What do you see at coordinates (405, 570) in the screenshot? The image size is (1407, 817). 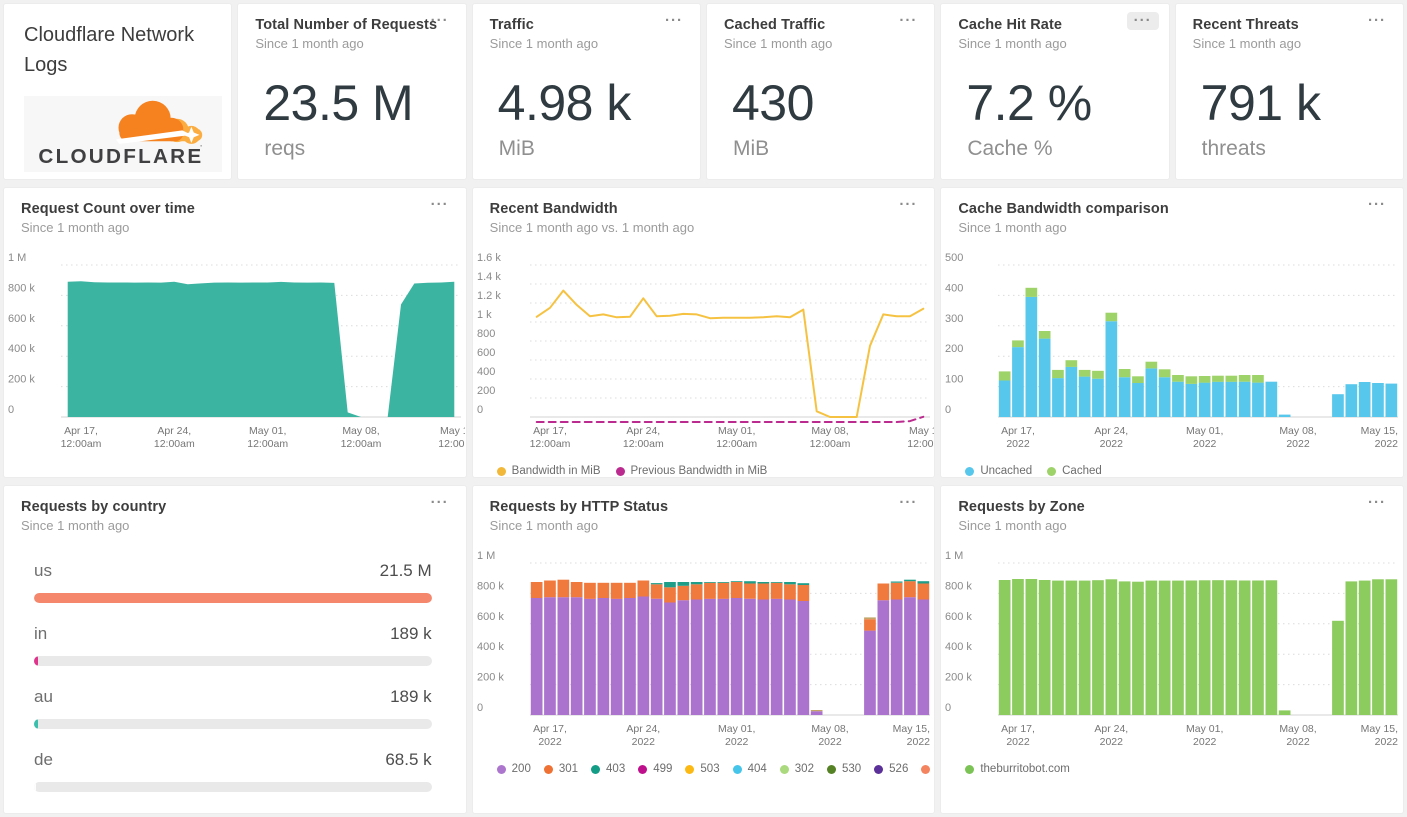 I see `country-value: 21.5 M` at bounding box center [405, 570].